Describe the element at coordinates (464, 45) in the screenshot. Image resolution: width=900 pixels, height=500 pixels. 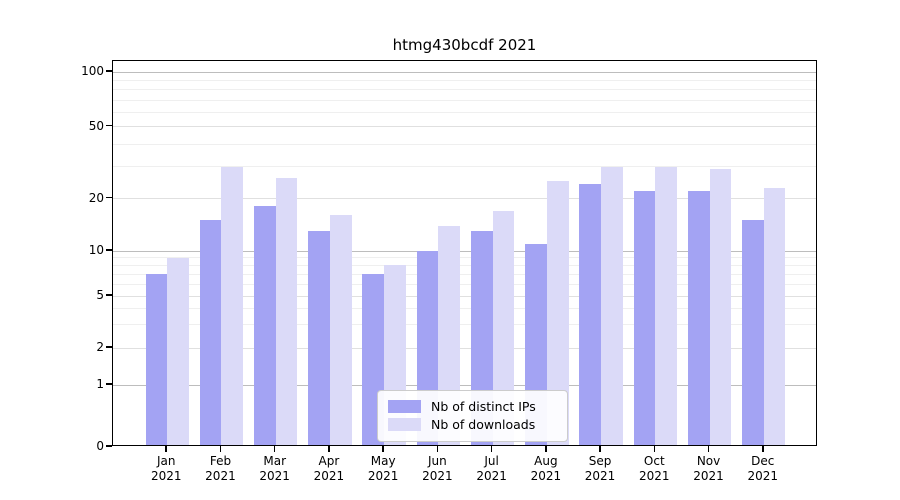
I see `chart-title: htmg430bcdf 2021` at that location.